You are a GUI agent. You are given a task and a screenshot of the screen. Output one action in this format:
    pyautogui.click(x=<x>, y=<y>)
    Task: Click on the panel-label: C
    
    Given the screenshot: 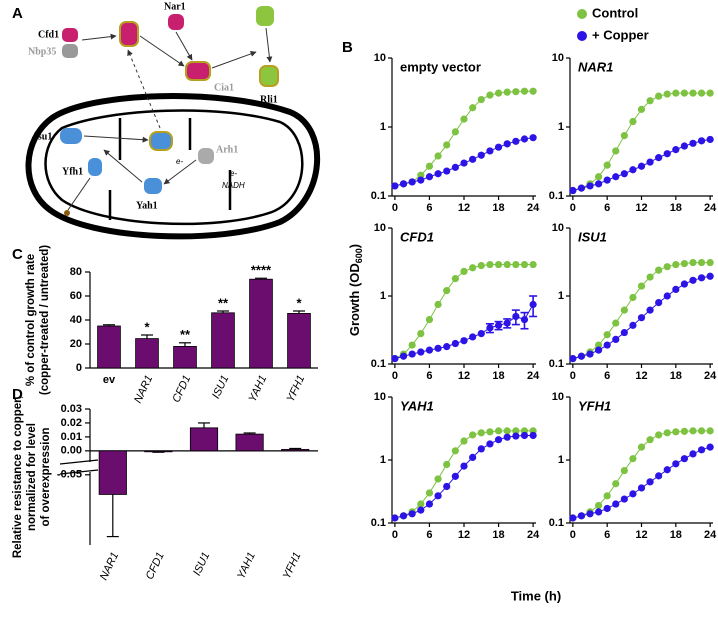 What is the action you would take?
    pyautogui.click(x=17, y=254)
    